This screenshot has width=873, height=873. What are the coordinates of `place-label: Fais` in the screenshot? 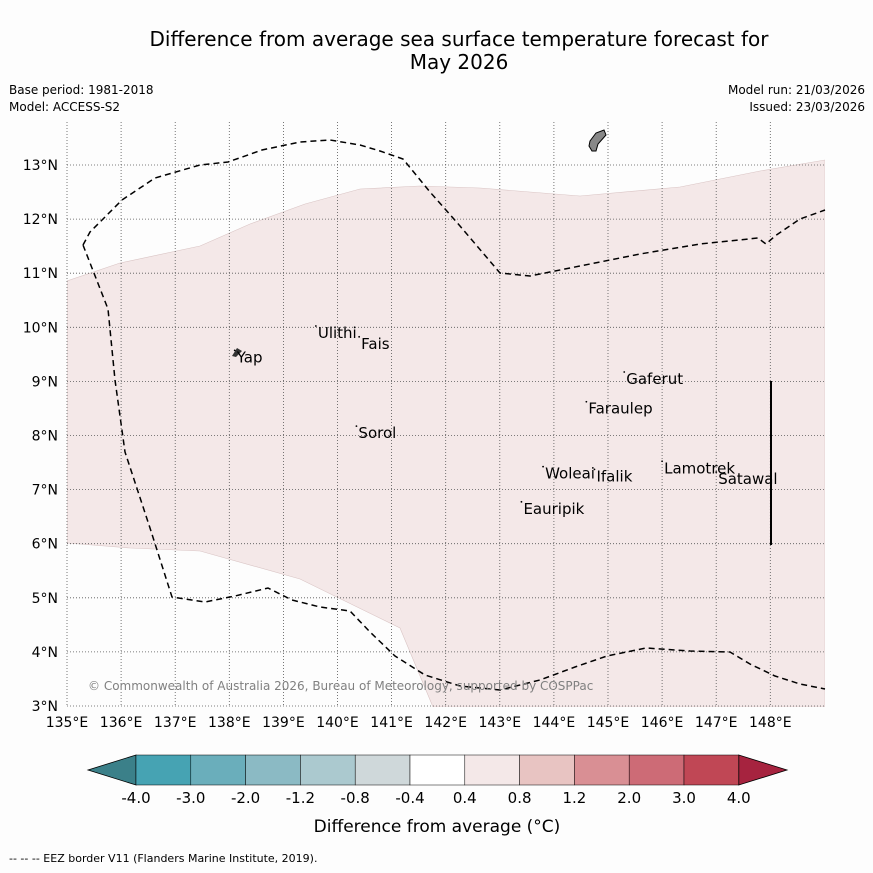 It's located at (375, 344).